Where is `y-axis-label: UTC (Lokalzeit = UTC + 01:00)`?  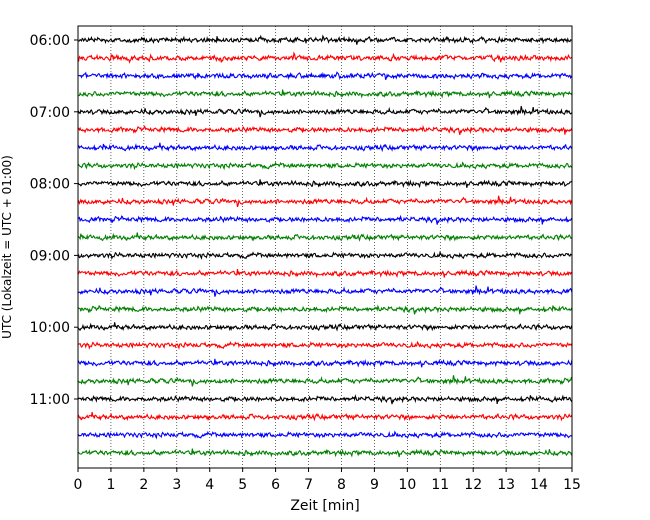 y-axis-label: UTC (Lokalzeit = UTC + 01:00) is located at coordinates (7, 247).